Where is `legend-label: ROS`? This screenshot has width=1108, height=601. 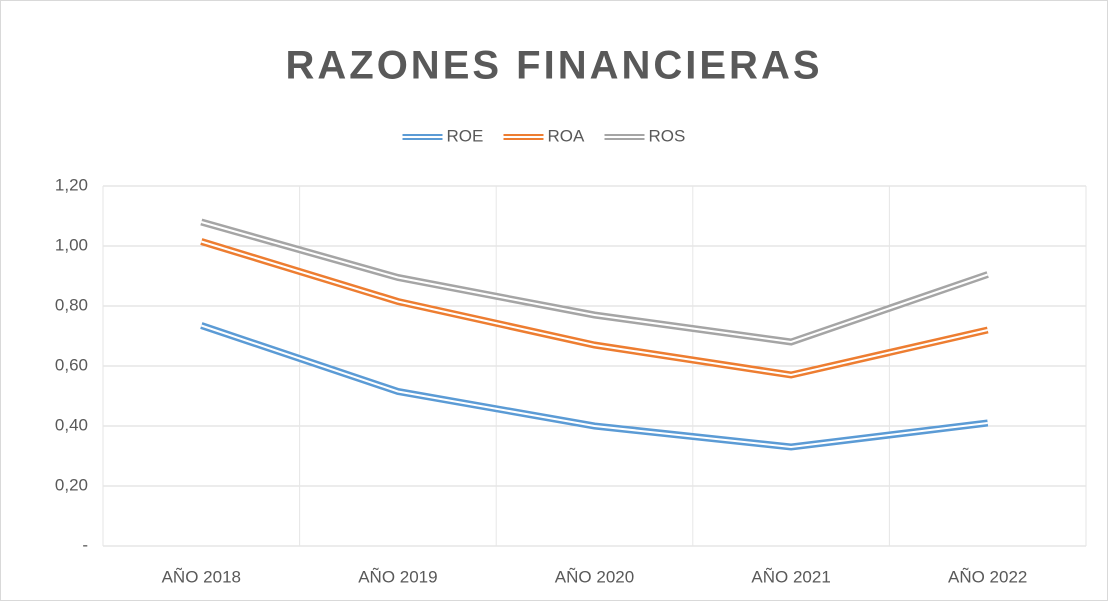 legend-label: ROS is located at coordinates (667, 135).